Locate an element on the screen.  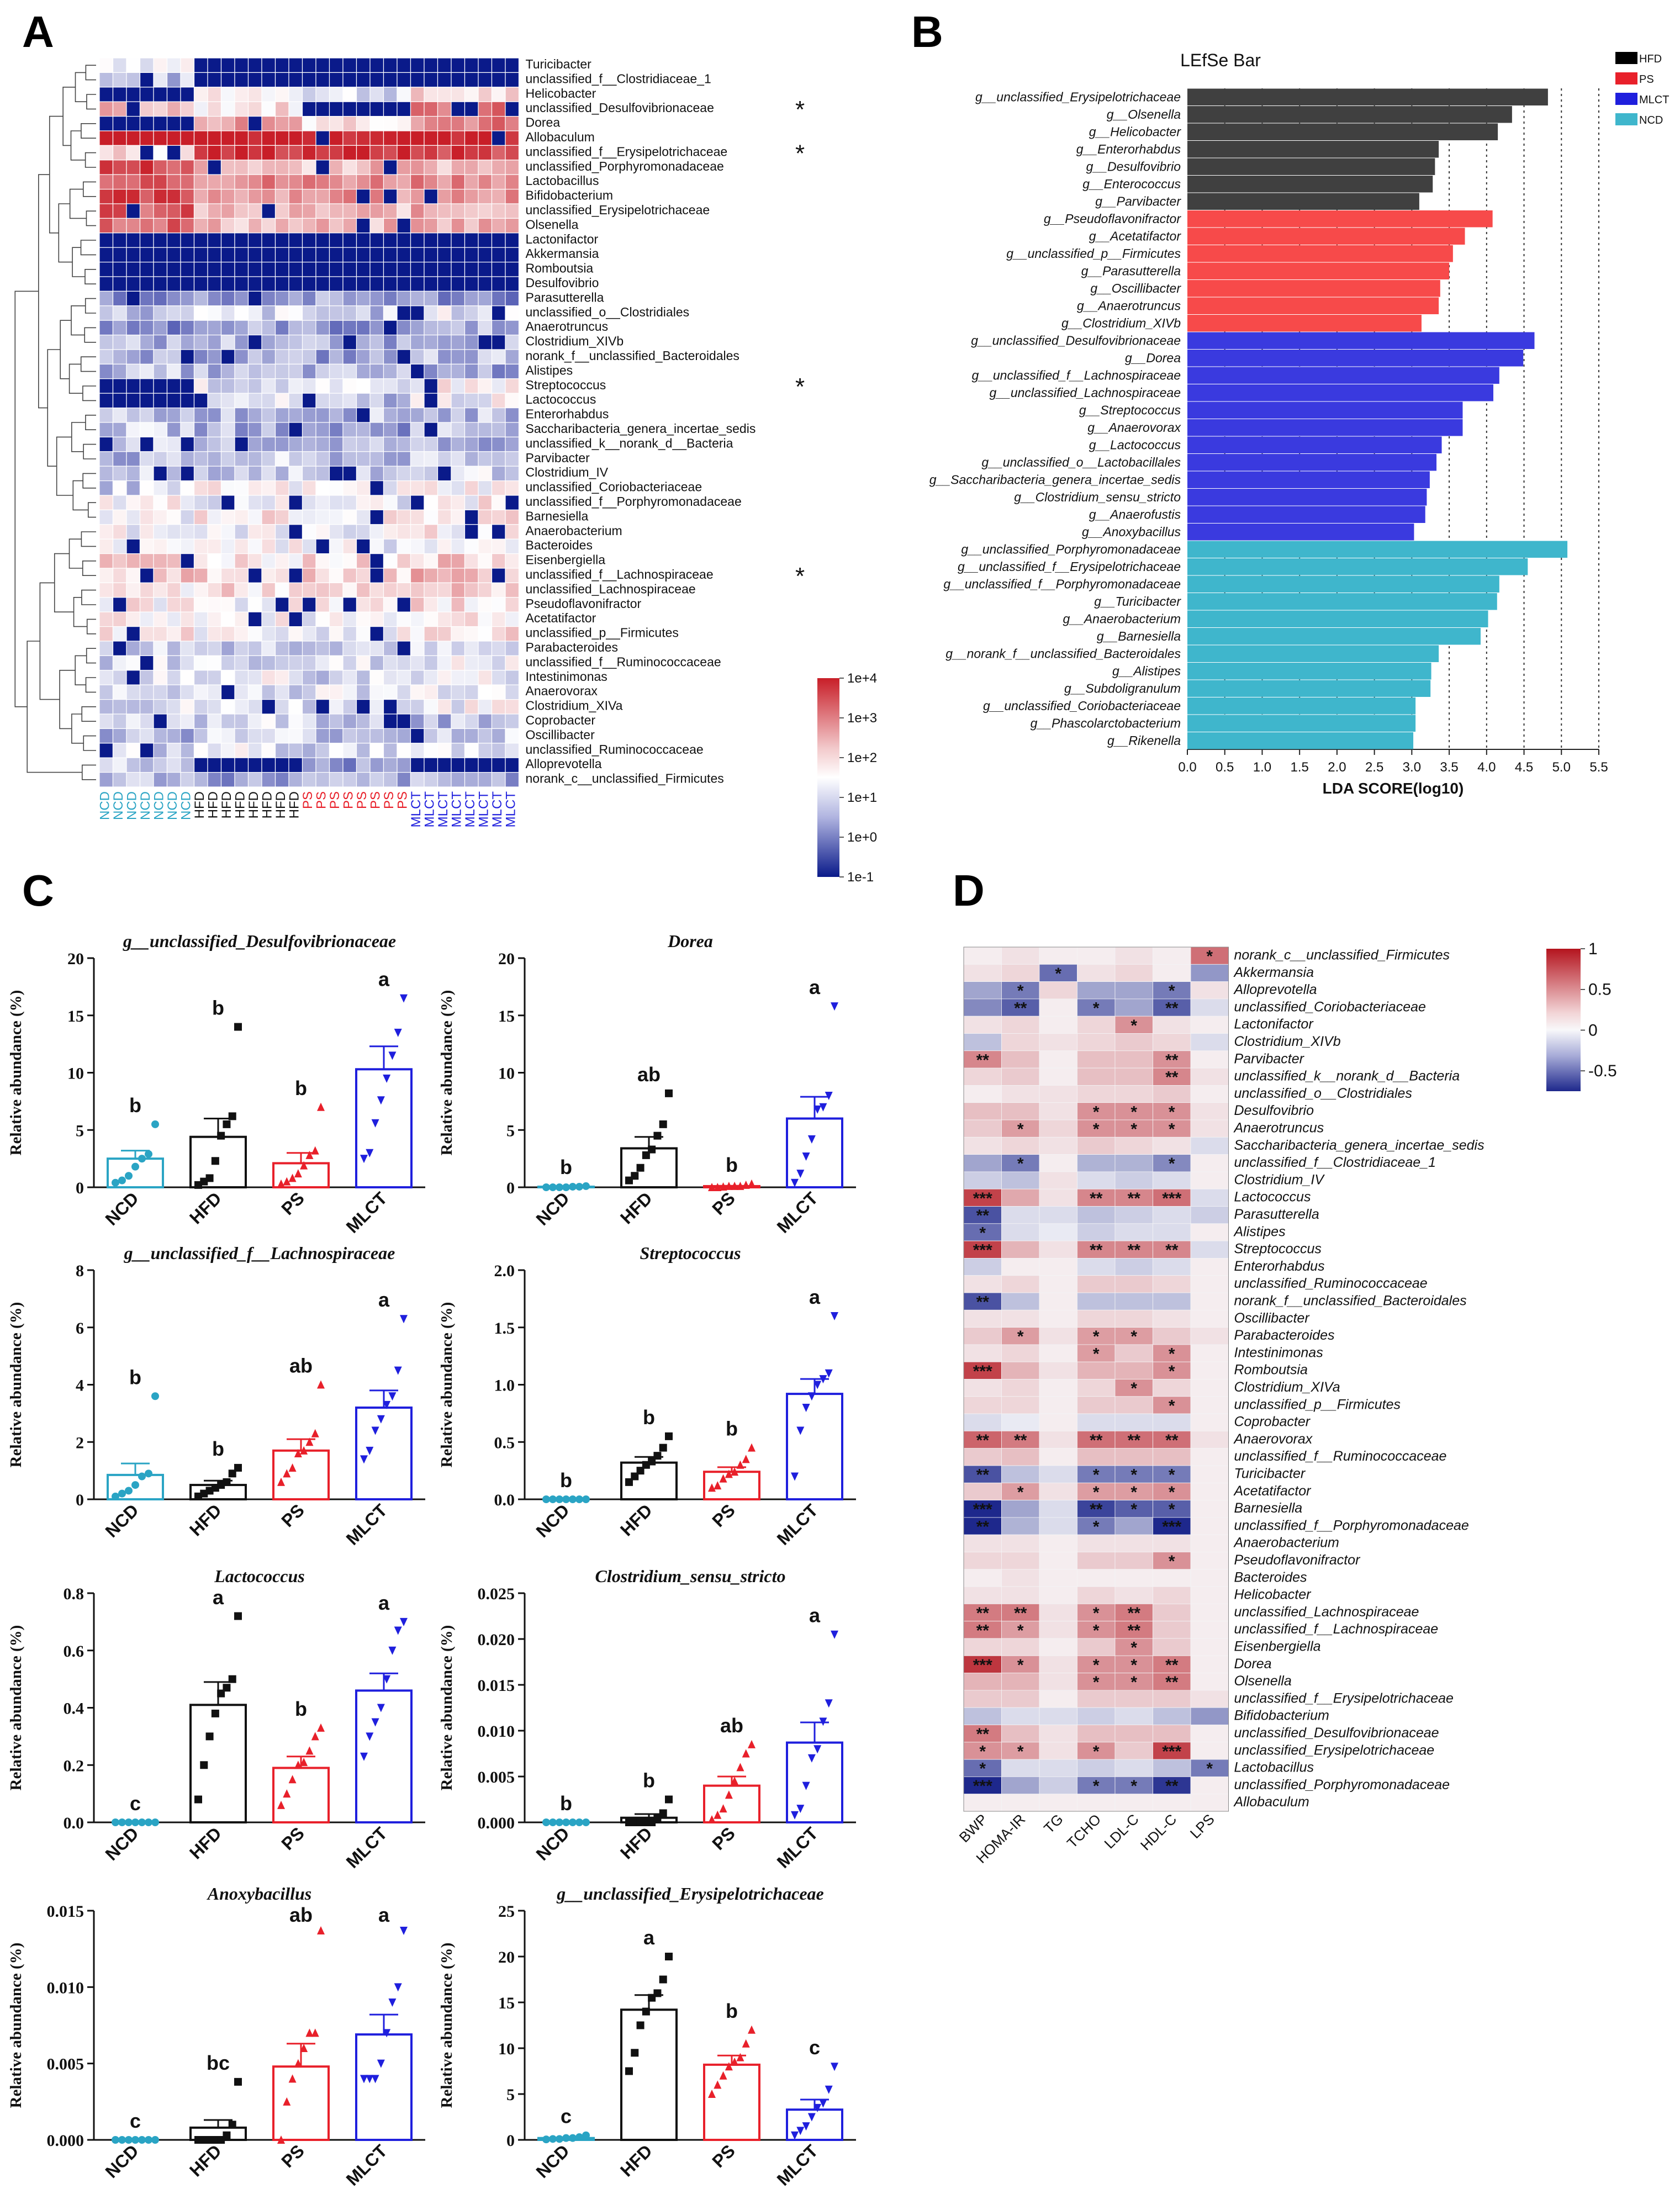
abundance-significance-letter: c is located at coordinates (815, 2047).